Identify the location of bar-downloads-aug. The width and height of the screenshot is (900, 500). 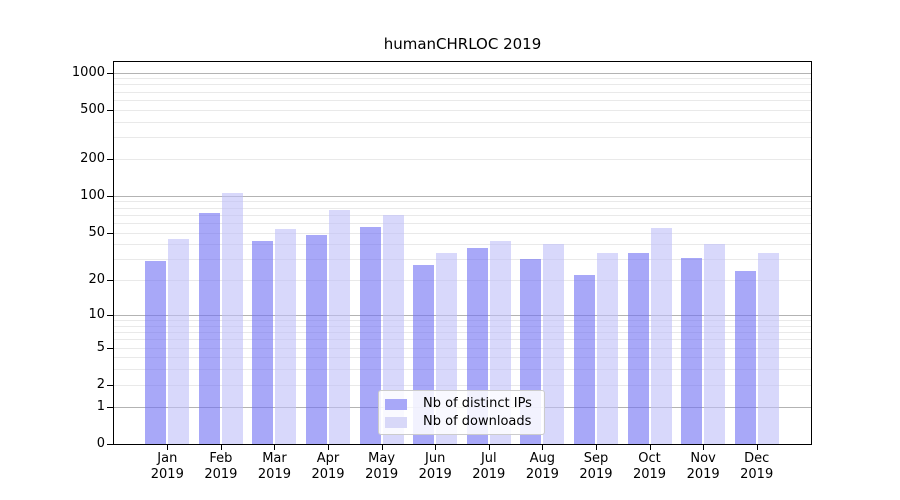
(554, 344).